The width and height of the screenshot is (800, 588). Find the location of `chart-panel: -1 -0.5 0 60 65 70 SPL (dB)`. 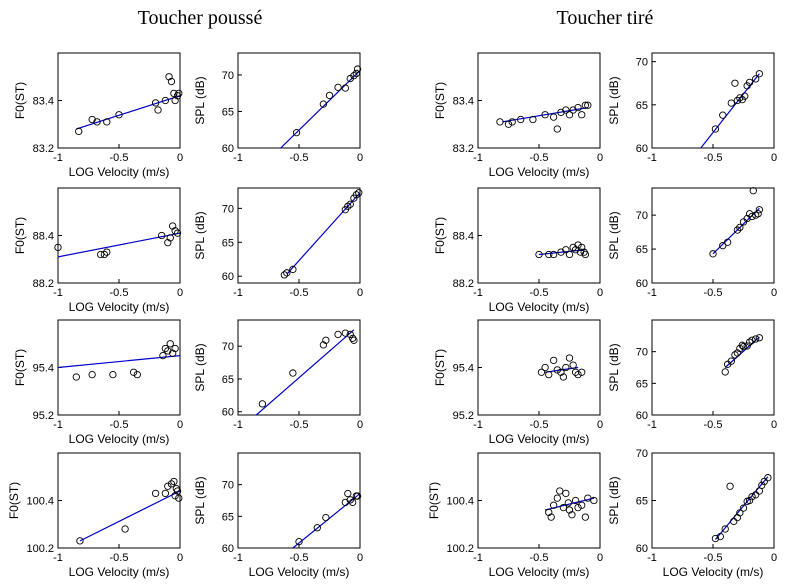

chart-panel: -1 -0.5 0 60 65 70 SPL (dB) is located at coordinates (692, 108).